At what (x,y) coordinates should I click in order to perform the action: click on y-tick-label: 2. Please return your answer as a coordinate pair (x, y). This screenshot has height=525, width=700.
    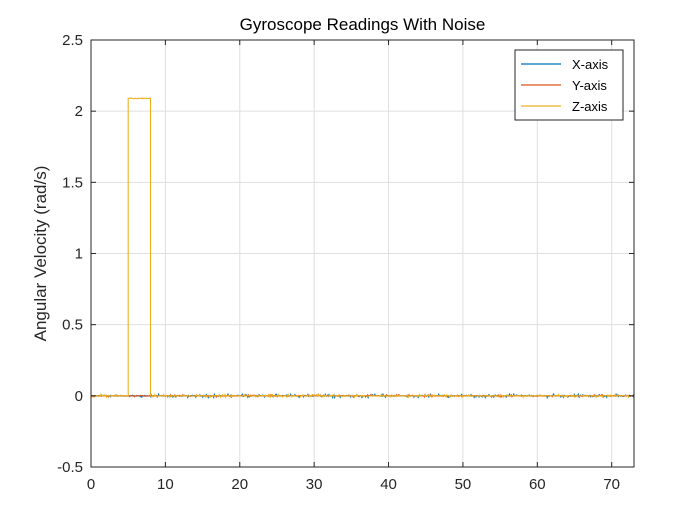
    Looking at the image, I should click on (79, 111).